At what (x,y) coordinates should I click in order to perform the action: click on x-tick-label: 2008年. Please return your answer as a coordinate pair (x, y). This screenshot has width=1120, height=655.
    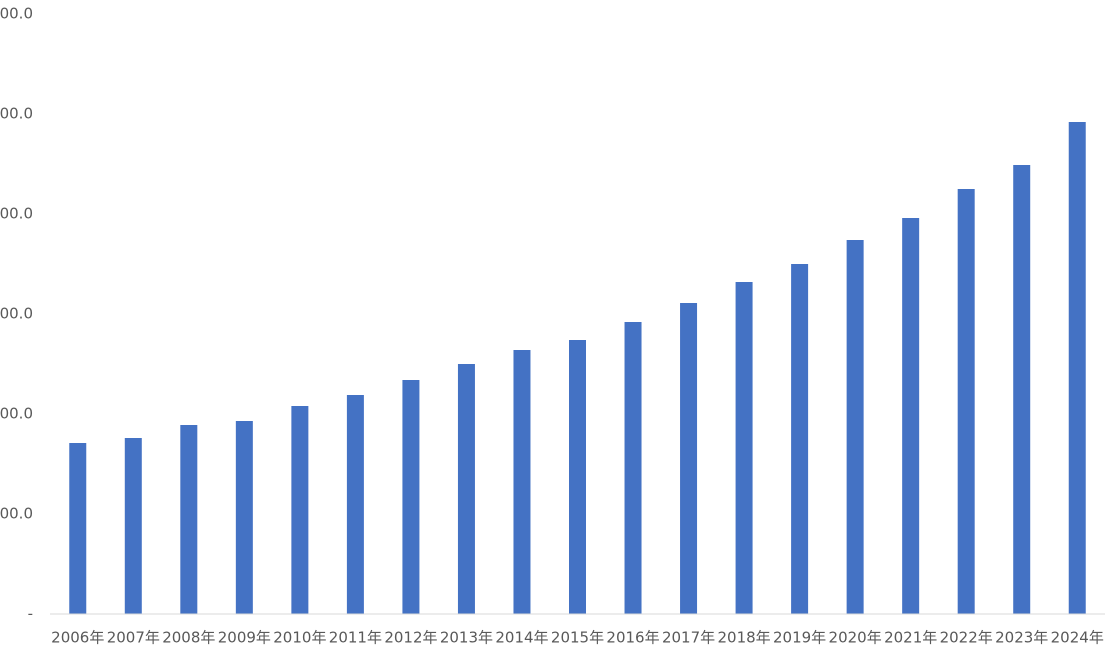
    Looking at the image, I should click on (188, 638).